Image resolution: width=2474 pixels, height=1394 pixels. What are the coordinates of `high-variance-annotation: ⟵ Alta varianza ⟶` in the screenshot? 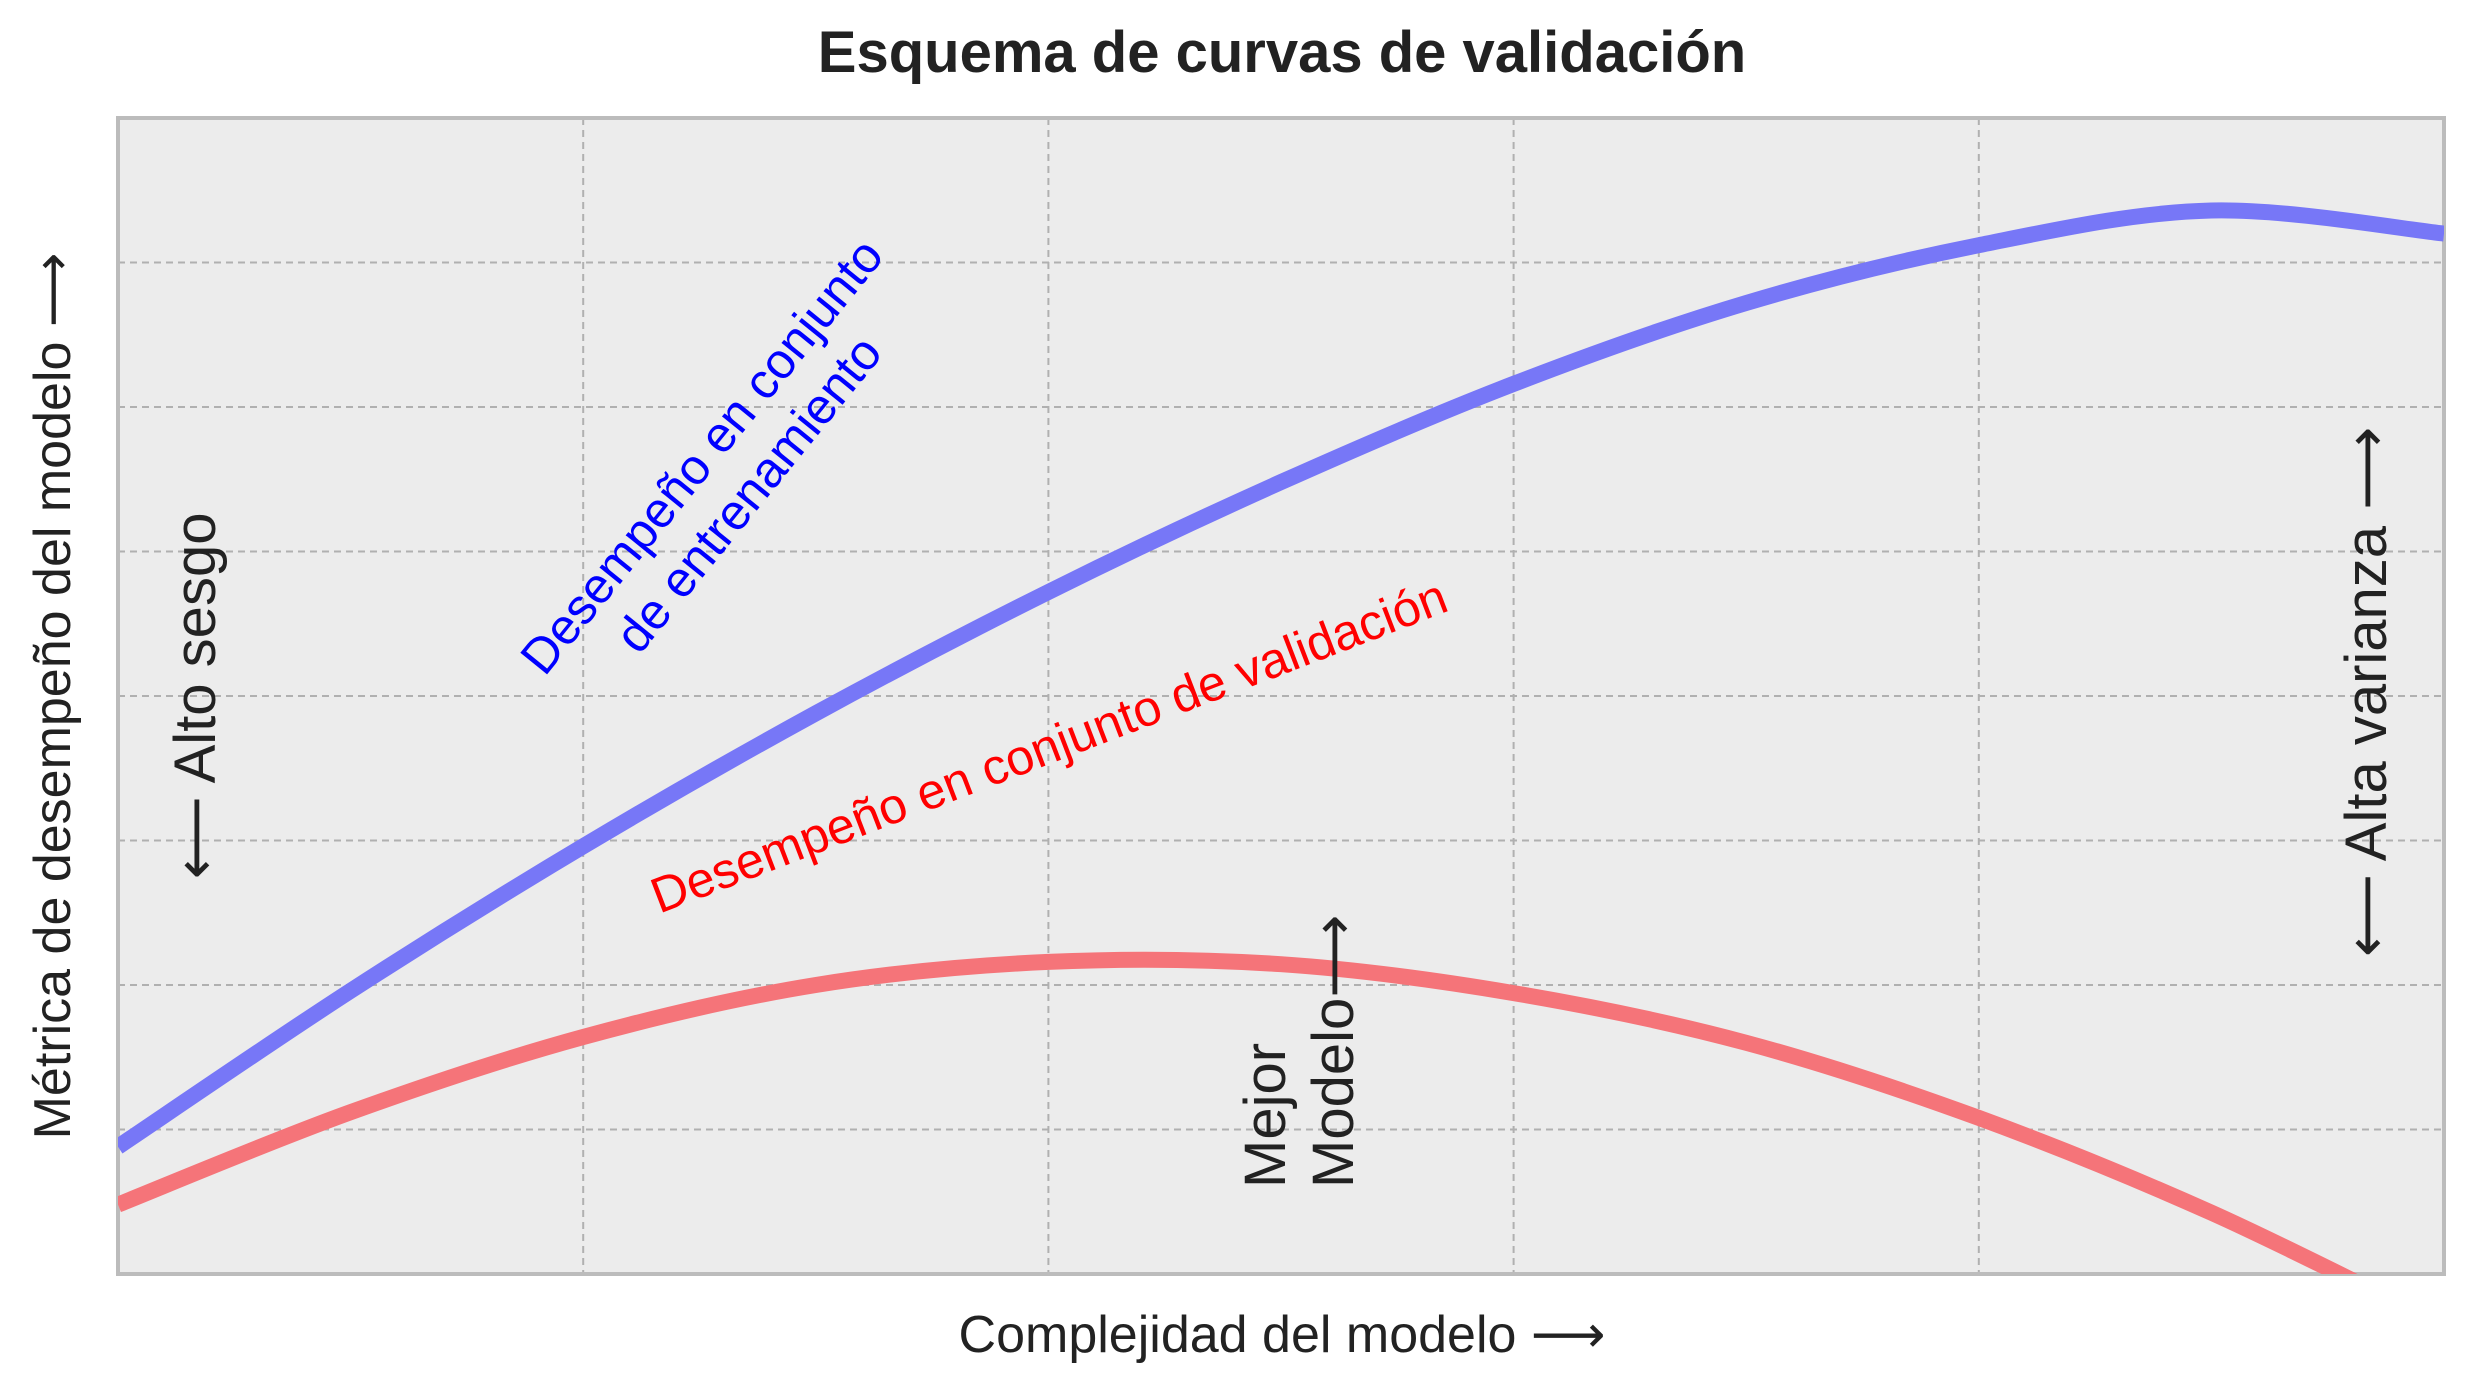 It's located at (2366, 692).